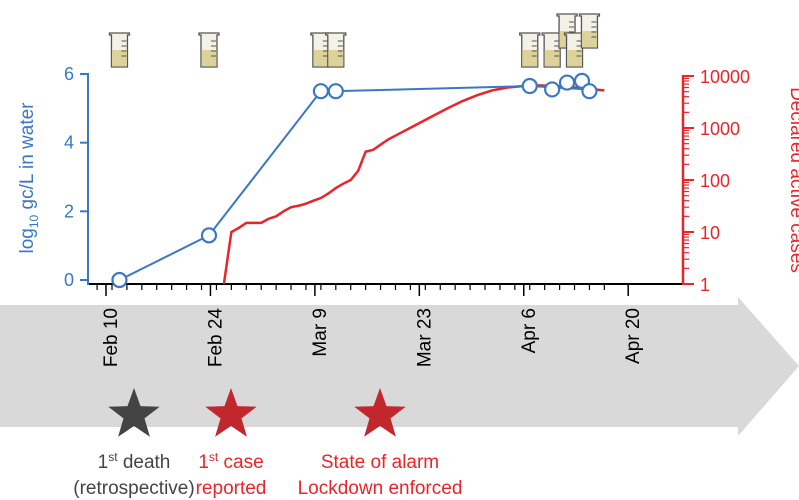 This screenshot has width=799, height=500. What do you see at coordinates (380, 462) in the screenshot?
I see `event-label-line1: State of alarm` at bounding box center [380, 462].